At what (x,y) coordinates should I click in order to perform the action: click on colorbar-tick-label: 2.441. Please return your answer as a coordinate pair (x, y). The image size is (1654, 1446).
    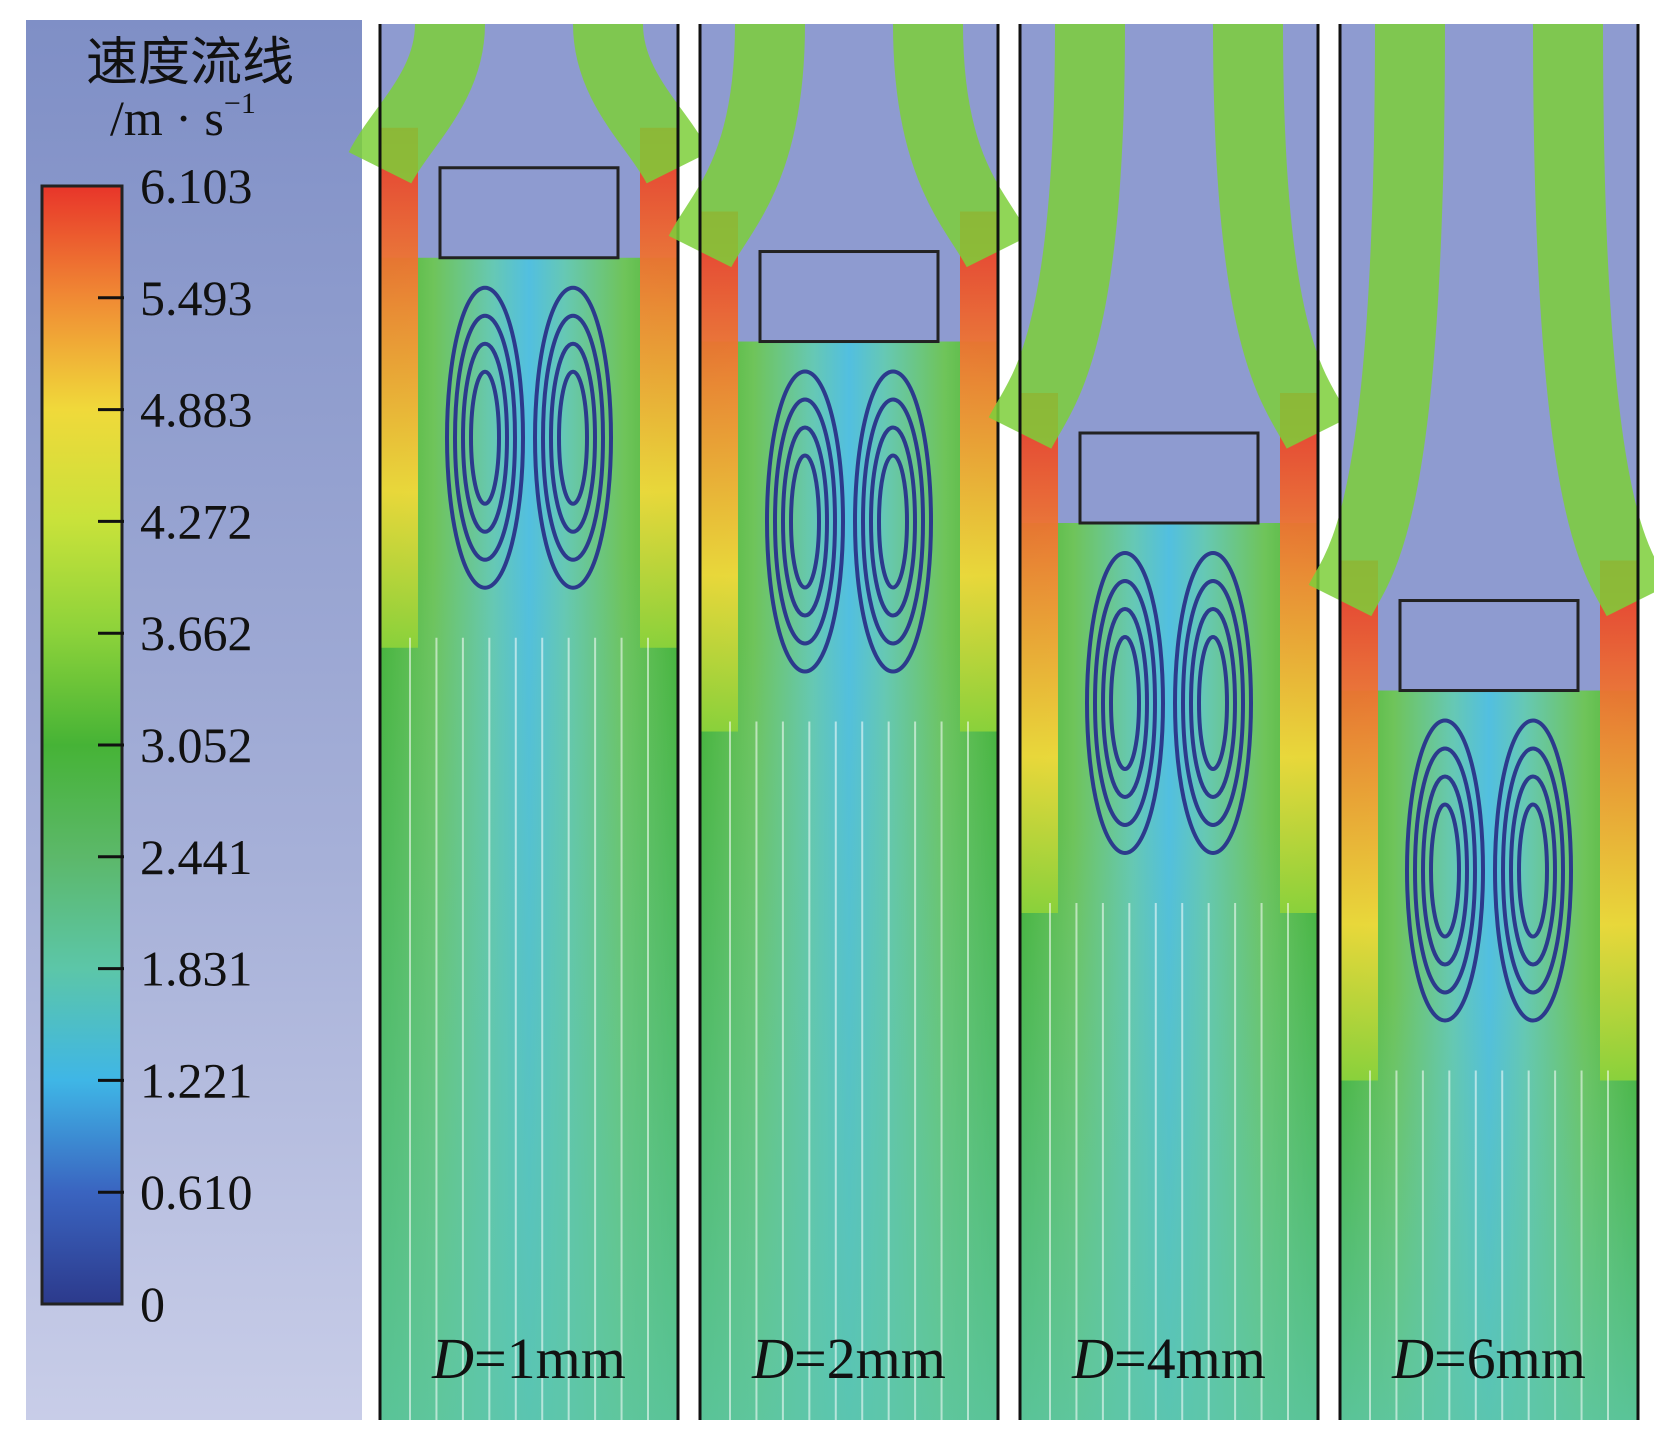
    Looking at the image, I should click on (196, 857).